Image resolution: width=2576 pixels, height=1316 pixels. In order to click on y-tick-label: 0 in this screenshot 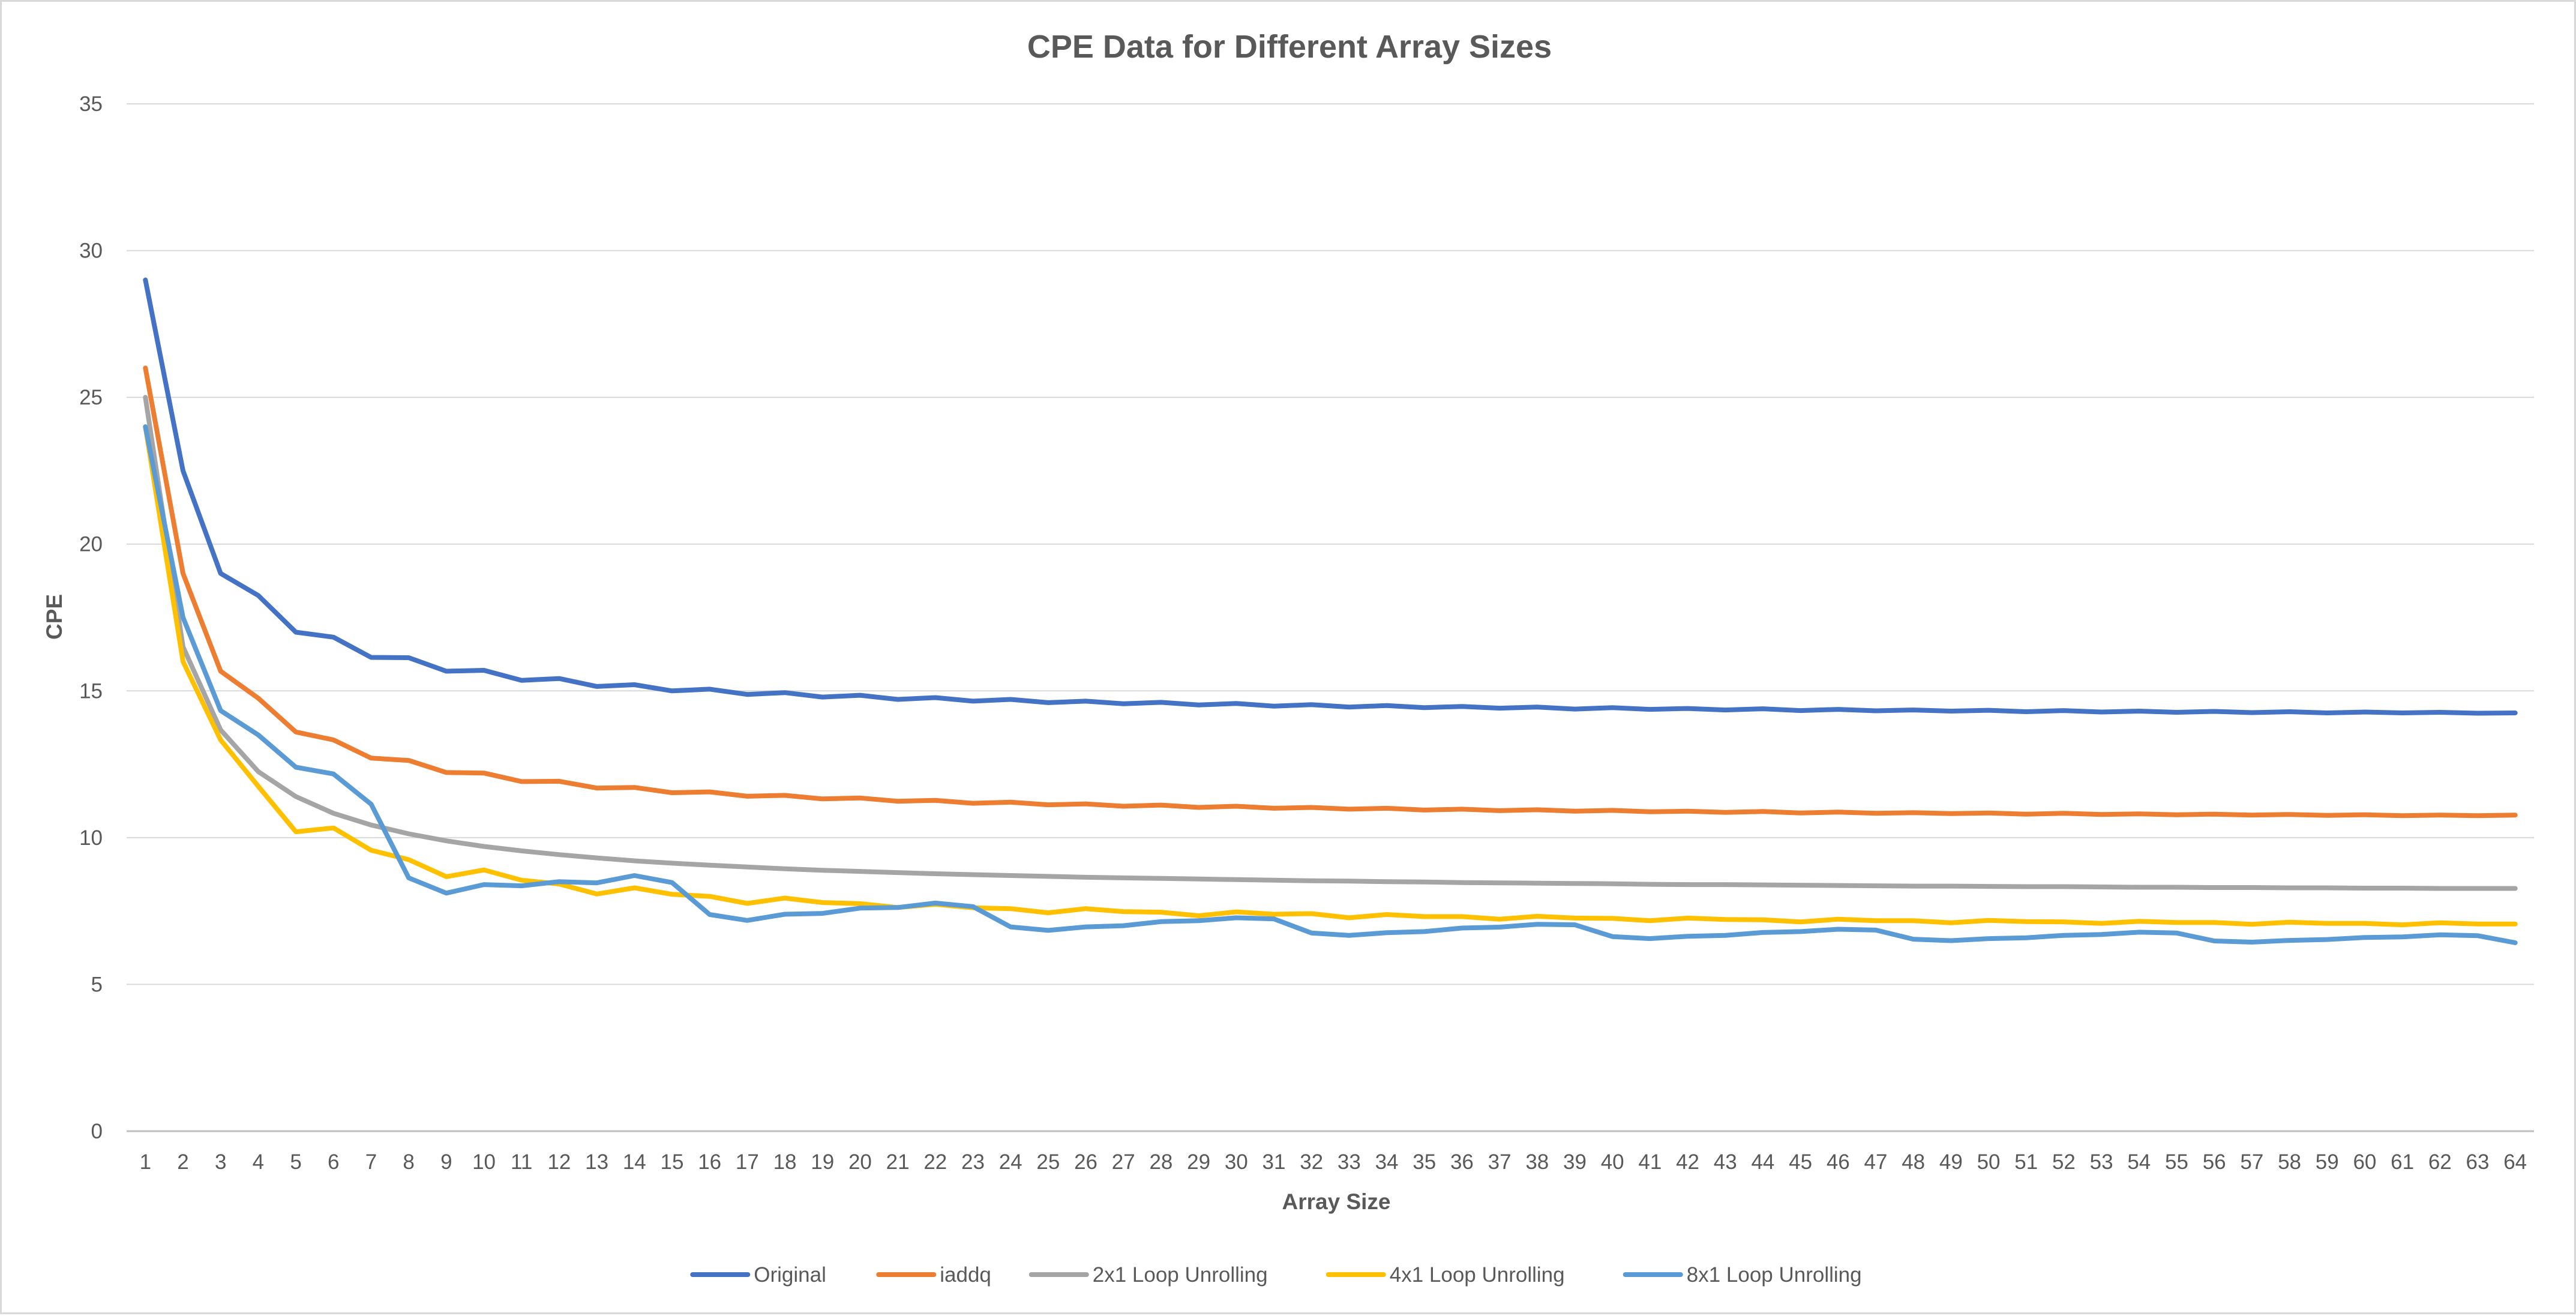, I will do `click(97, 1131)`.